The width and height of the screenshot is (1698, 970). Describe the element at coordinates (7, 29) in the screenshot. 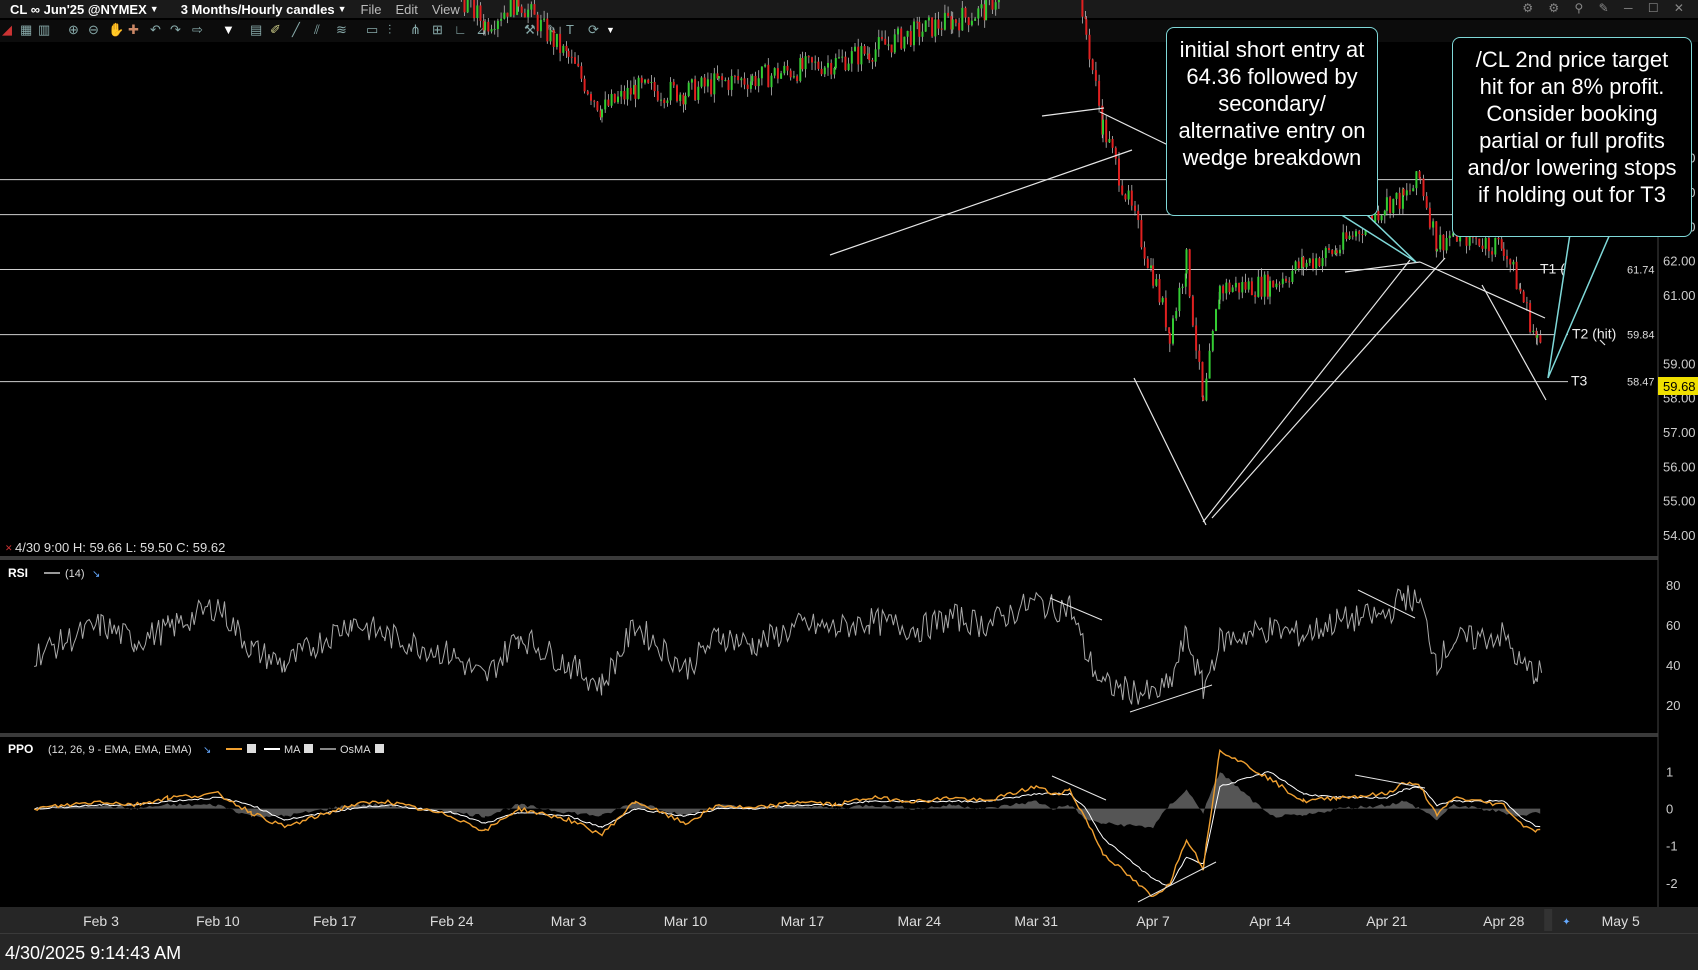

I see `pointer-icon: ◢` at that location.